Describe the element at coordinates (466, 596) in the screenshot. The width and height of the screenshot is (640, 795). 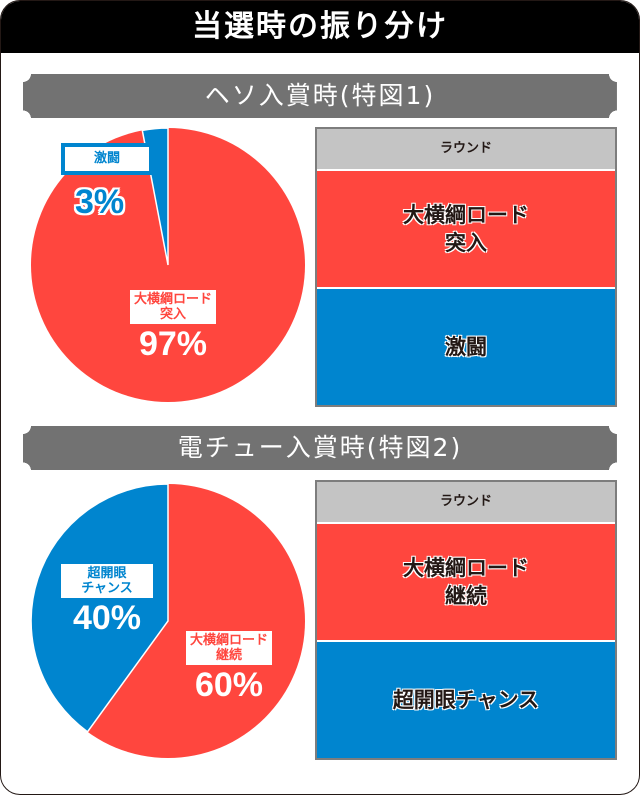
I see `row-line2: 継続` at that location.